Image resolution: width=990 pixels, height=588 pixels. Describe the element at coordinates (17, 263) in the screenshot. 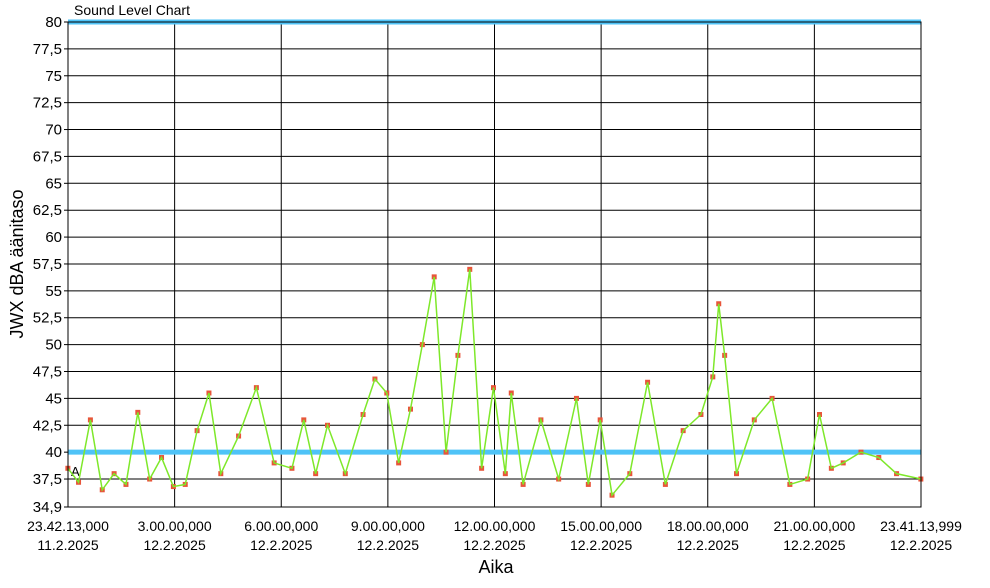

I see `y-axis-title: JWX dBA äänitaso` at that location.